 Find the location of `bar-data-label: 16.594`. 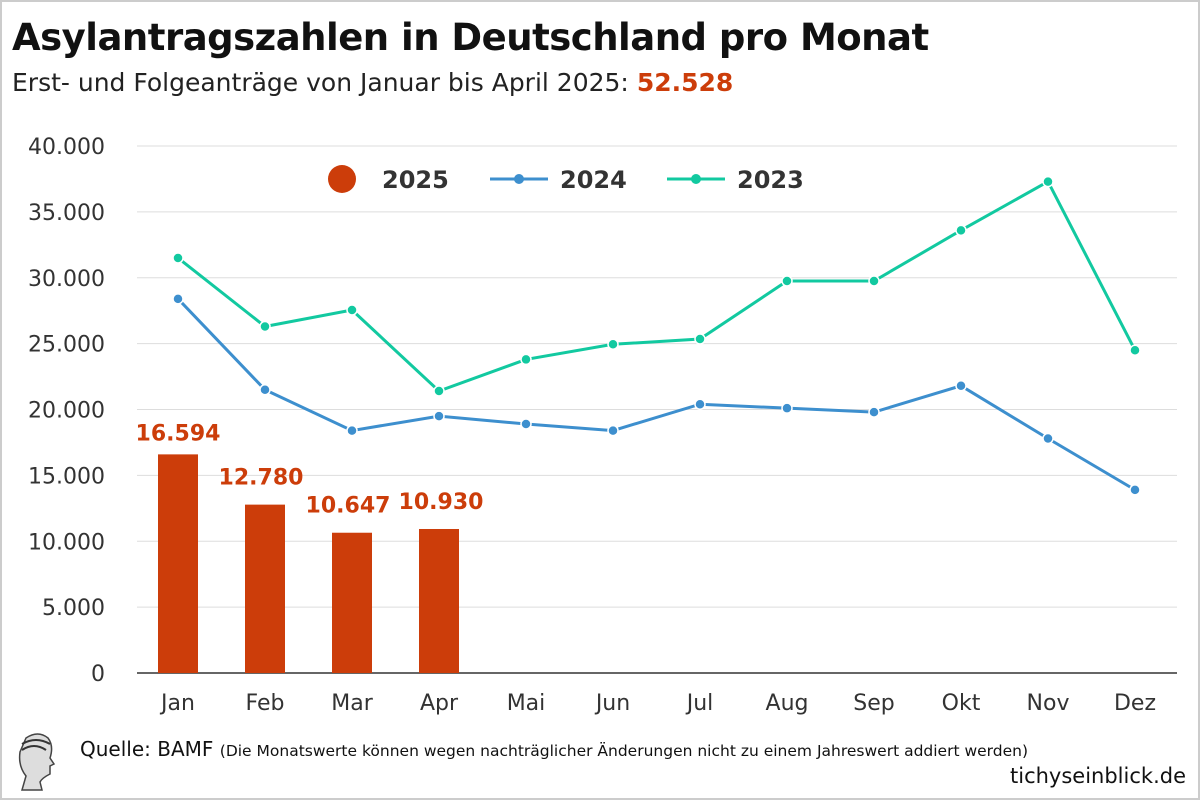

bar-data-label: 16.594 is located at coordinates (178, 433).